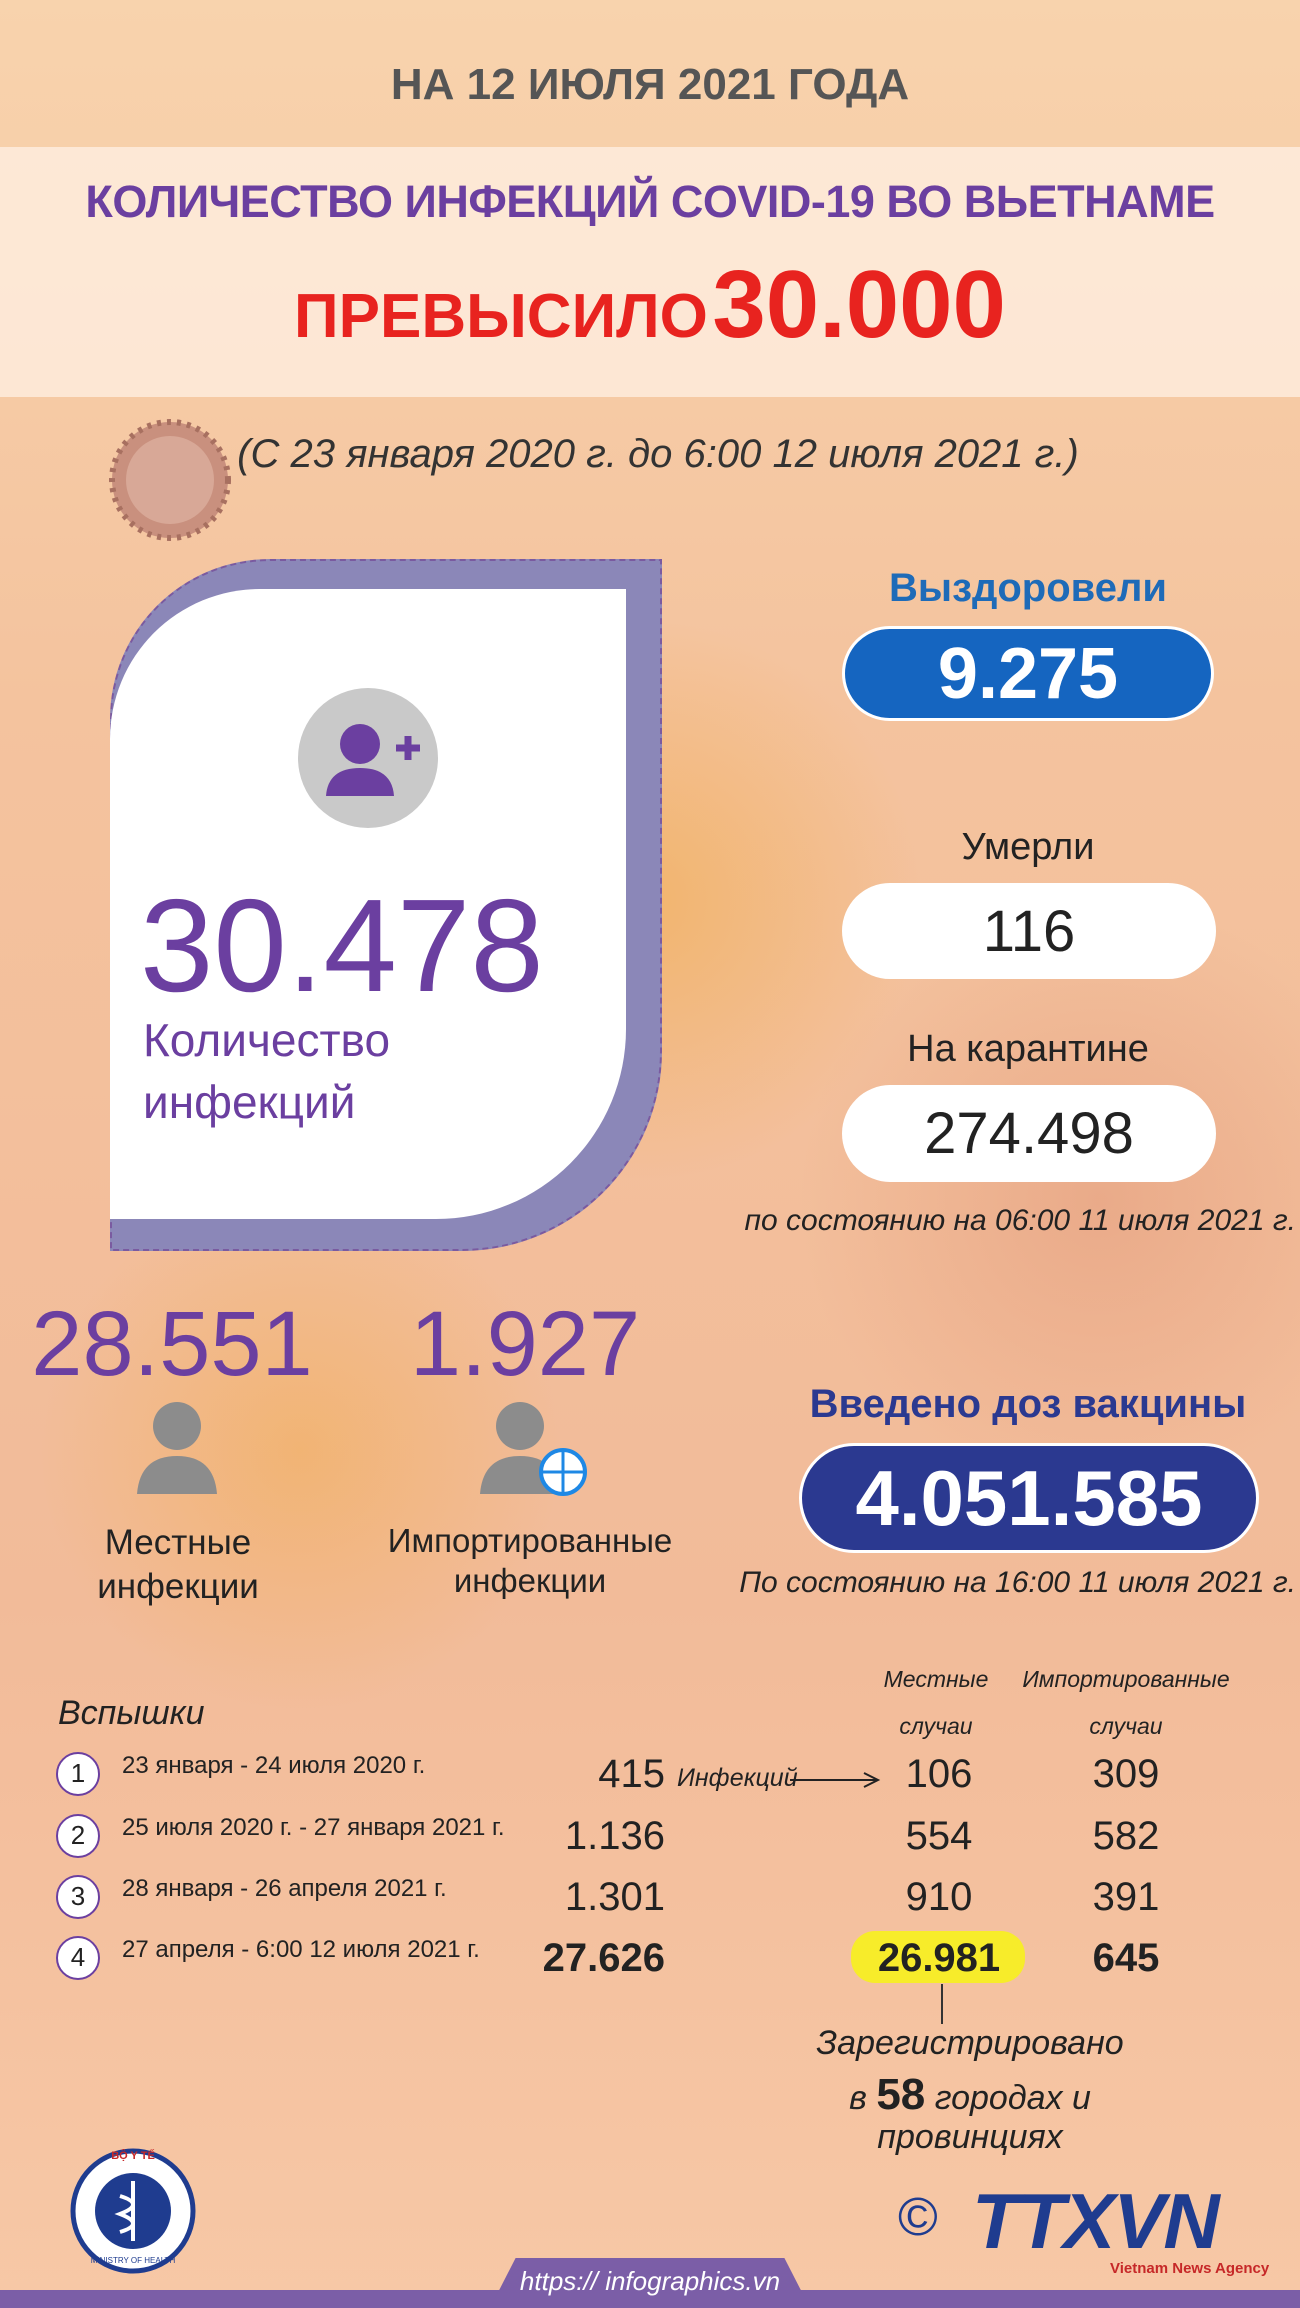  What do you see at coordinates (1028, 1049) in the screenshot?
I see `stat-label: На карантине` at bounding box center [1028, 1049].